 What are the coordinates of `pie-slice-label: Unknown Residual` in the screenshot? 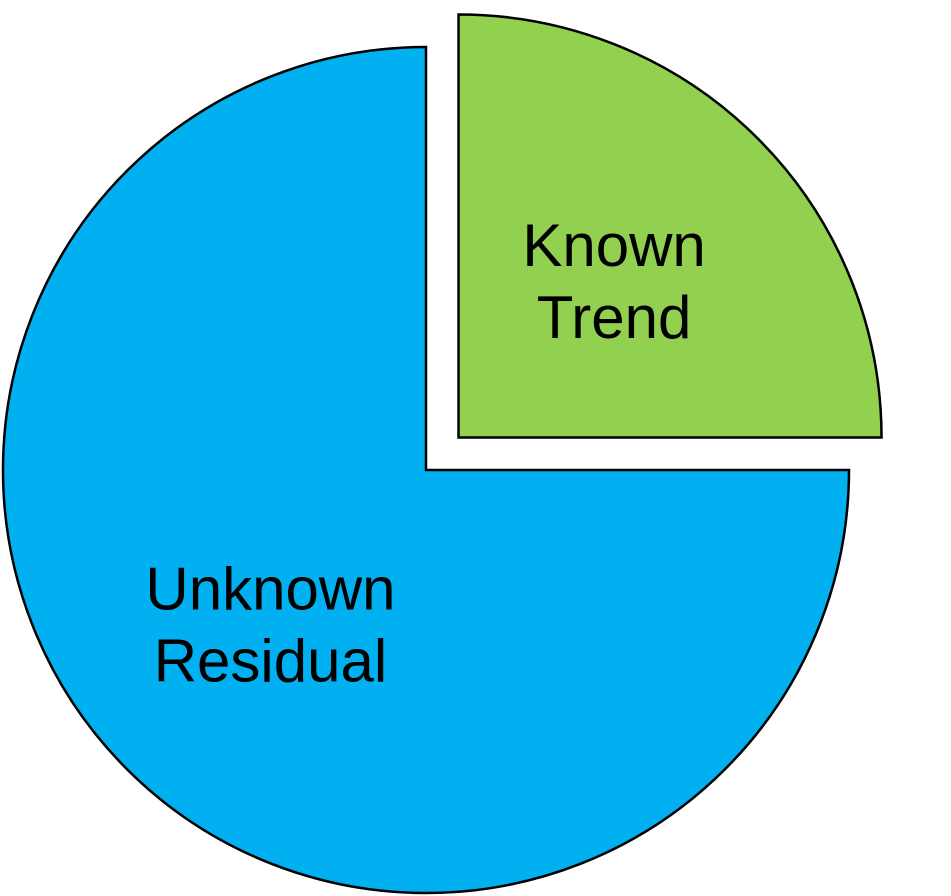 It's located at (270, 625).